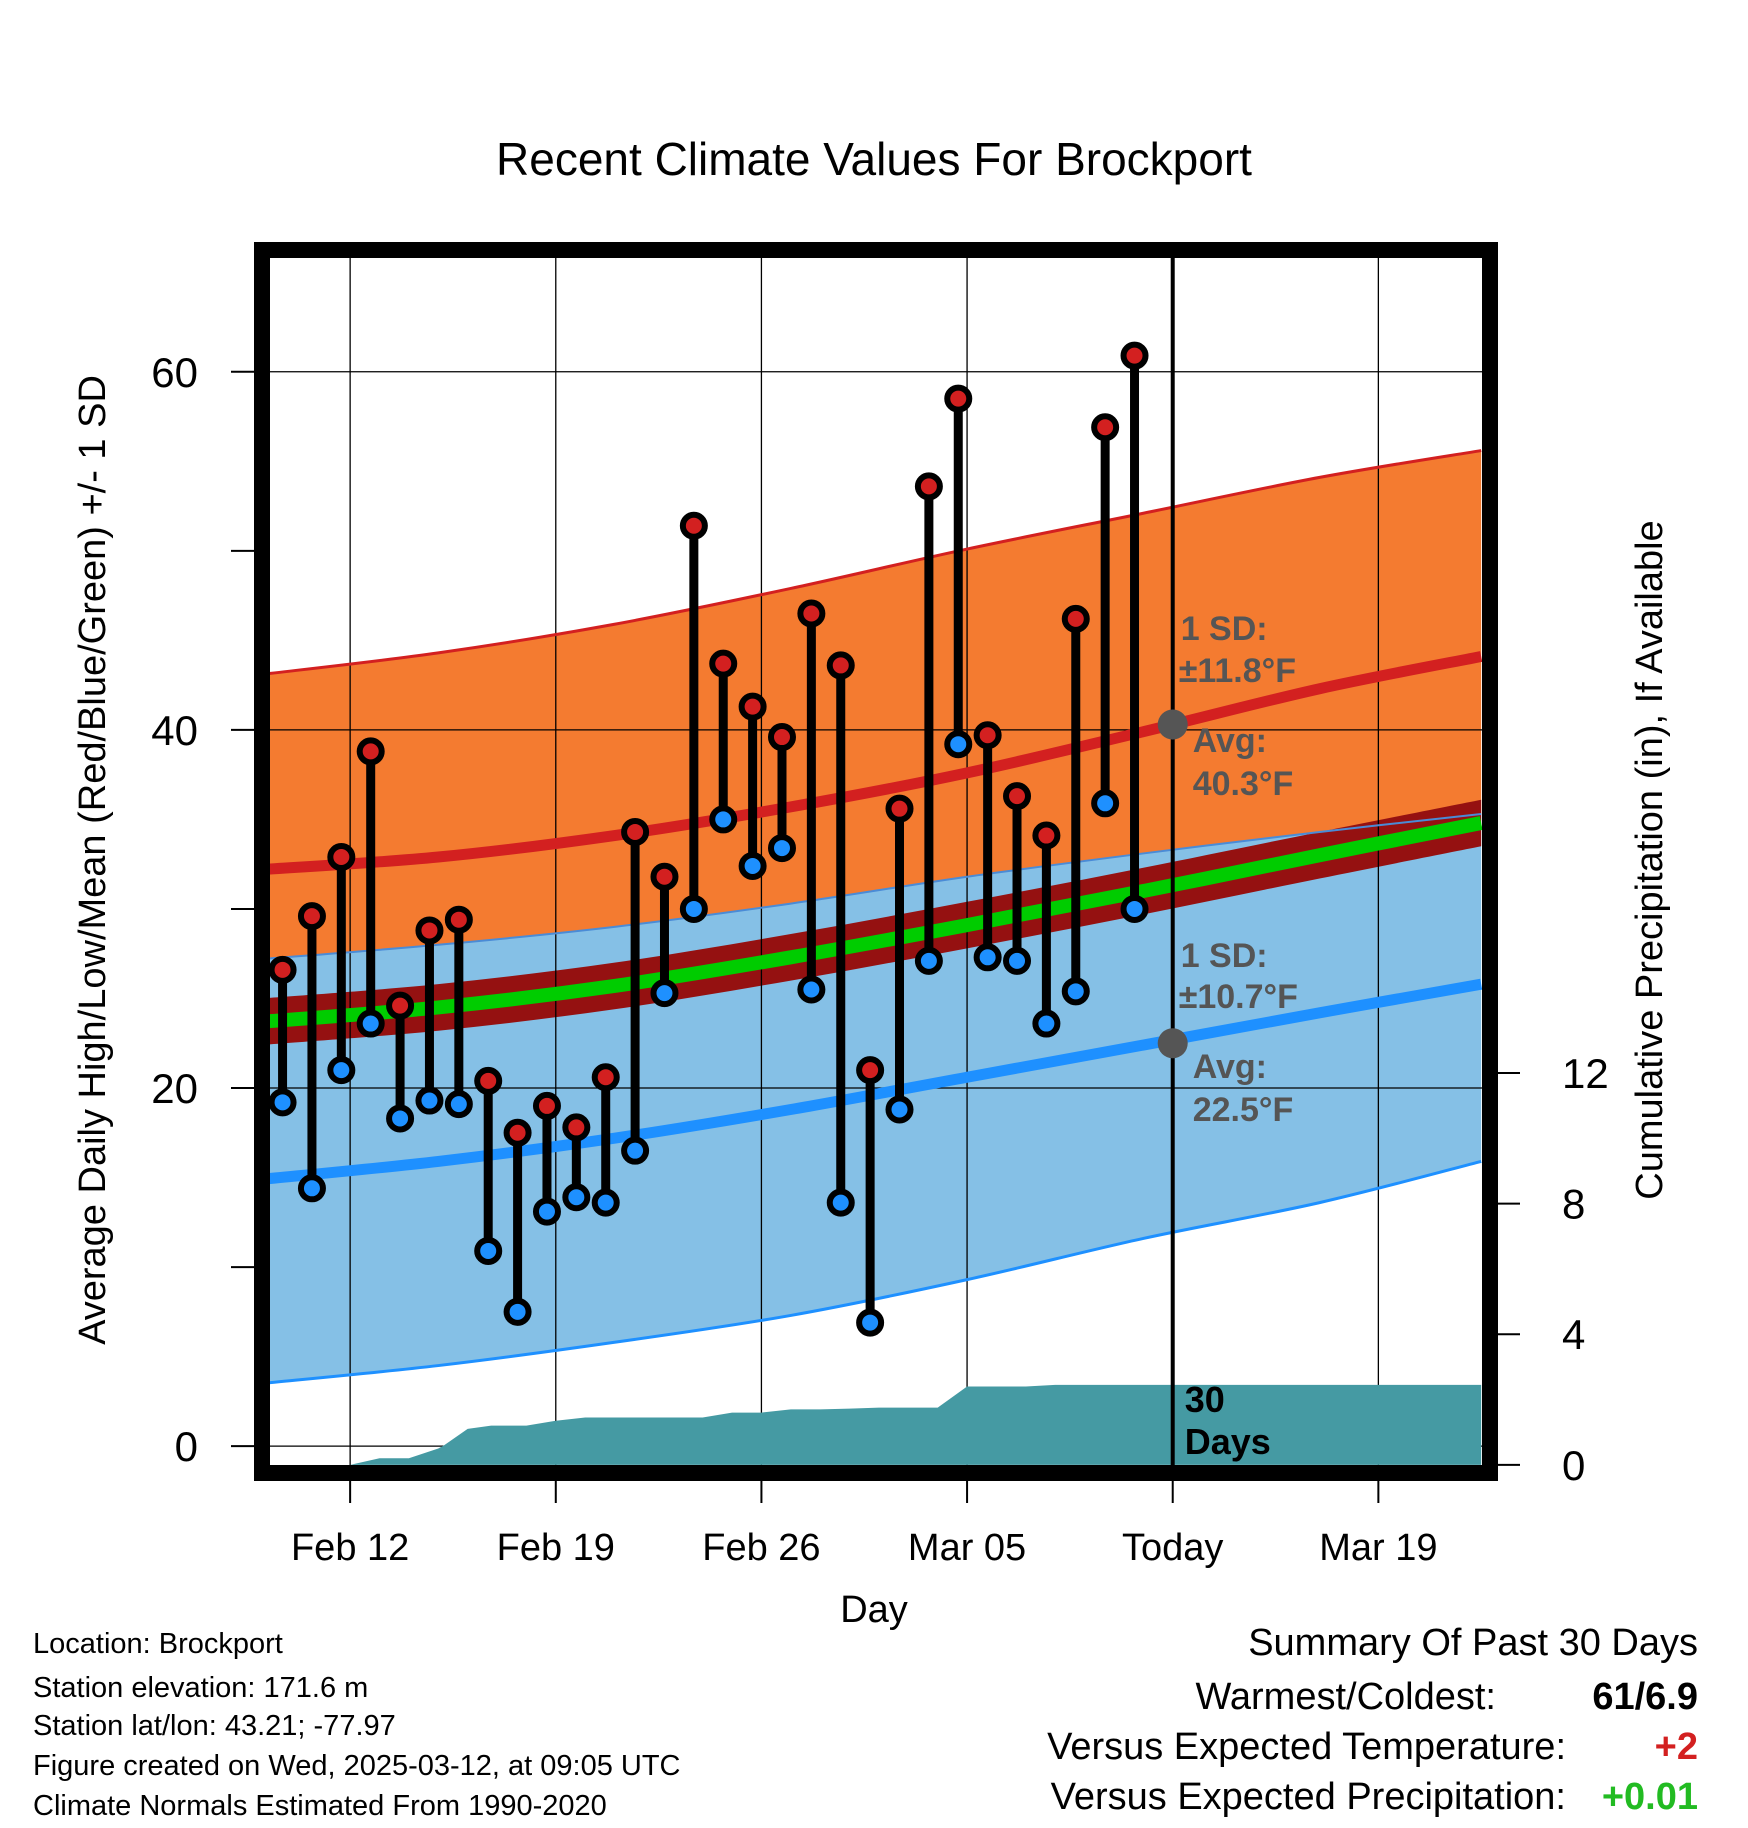 This screenshot has width=1748, height=1828. I want to click on x-tick-label: Mar 19, so click(1378, 1548).